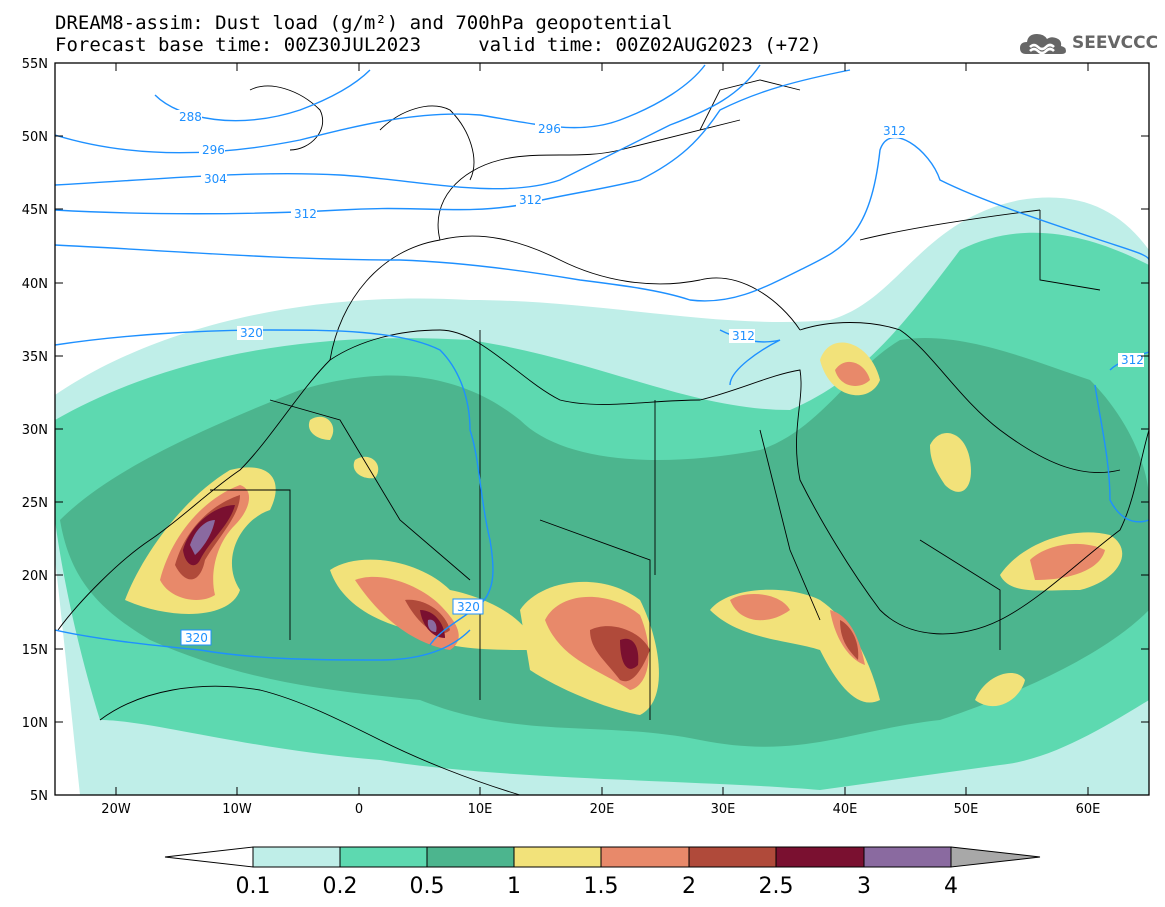 The image size is (1165, 907). I want to click on lat-label: 20N, so click(35, 576).